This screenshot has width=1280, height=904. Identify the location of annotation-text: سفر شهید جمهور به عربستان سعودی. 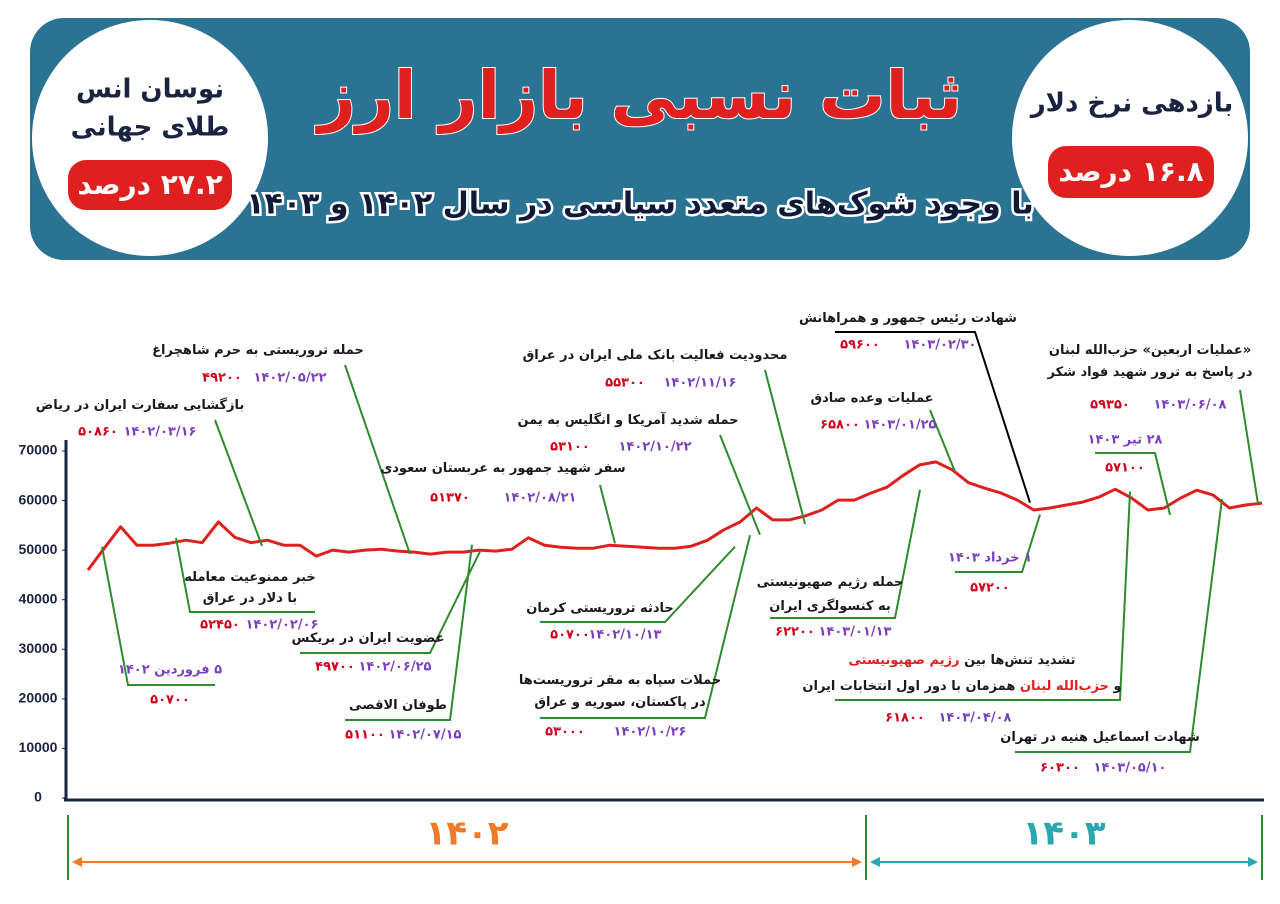
(502, 468).